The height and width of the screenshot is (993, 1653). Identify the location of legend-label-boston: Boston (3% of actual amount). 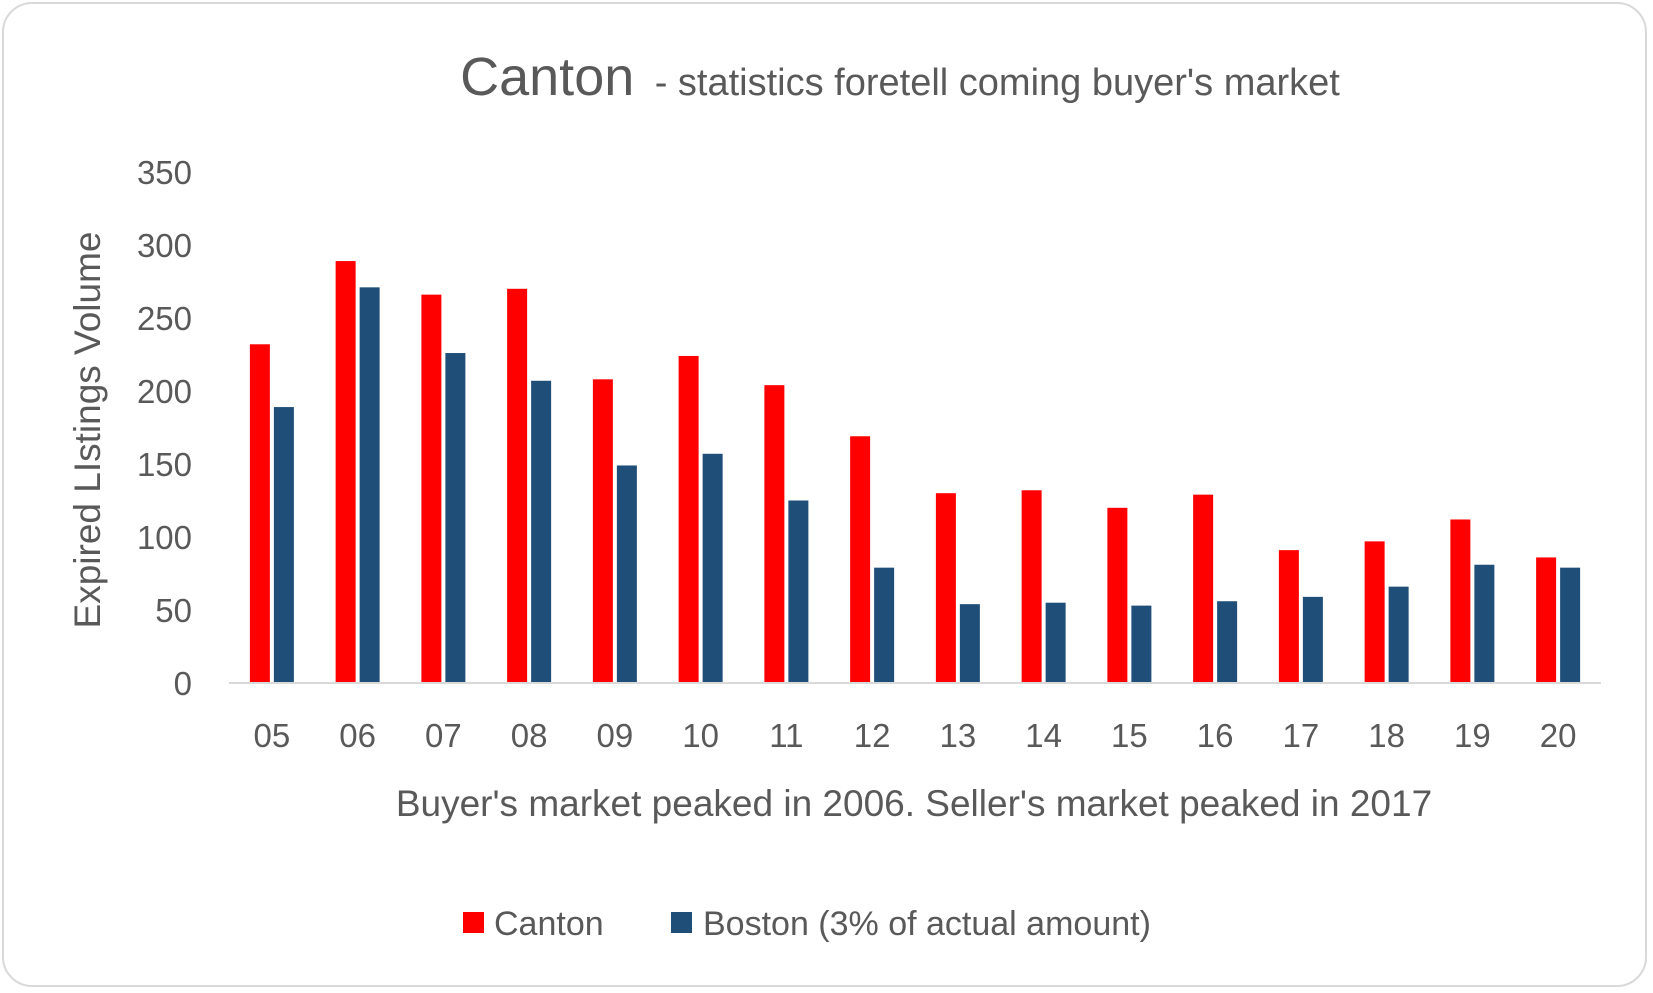
(927, 924).